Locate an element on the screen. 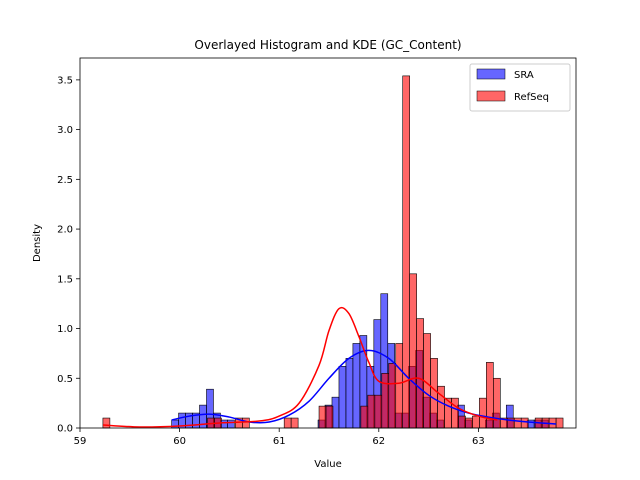 This screenshot has width=640, height=480. x-axis-label: Value is located at coordinates (327, 464).